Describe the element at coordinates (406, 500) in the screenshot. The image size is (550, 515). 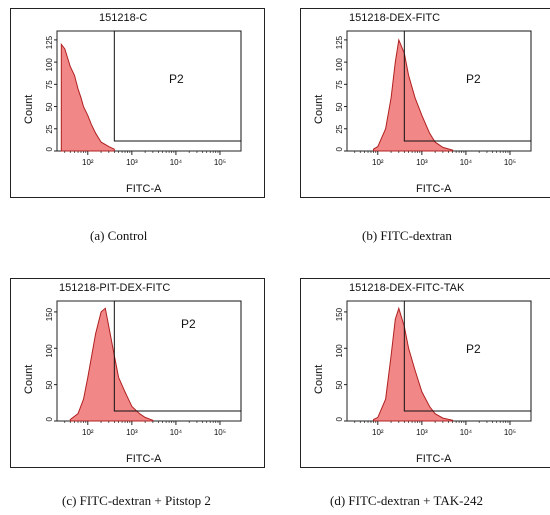
I see `caption-d: (d) FITC-dextran + TAK-242` at that location.